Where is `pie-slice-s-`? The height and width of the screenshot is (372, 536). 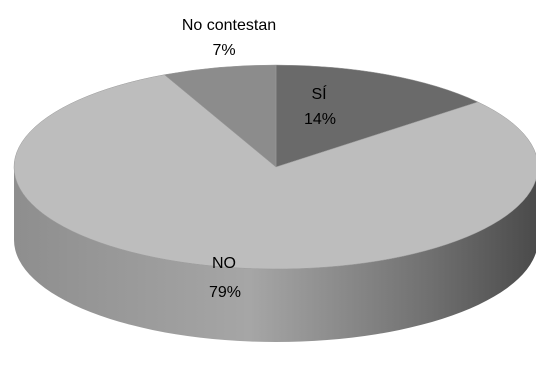 pie-slice-s- is located at coordinates (377, 116).